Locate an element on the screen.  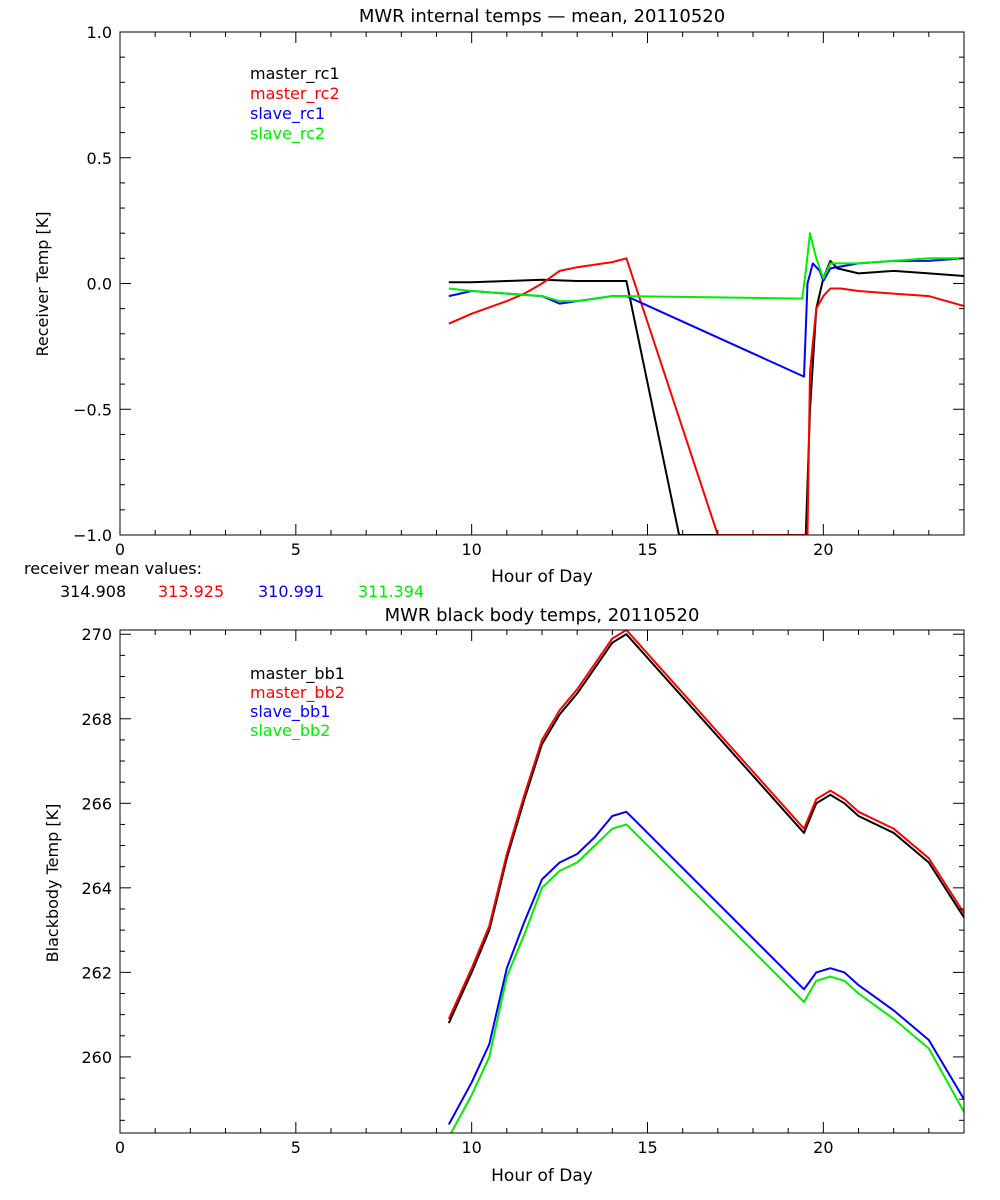
blackbody-y-tick-label: 268 is located at coordinates (96, 719).